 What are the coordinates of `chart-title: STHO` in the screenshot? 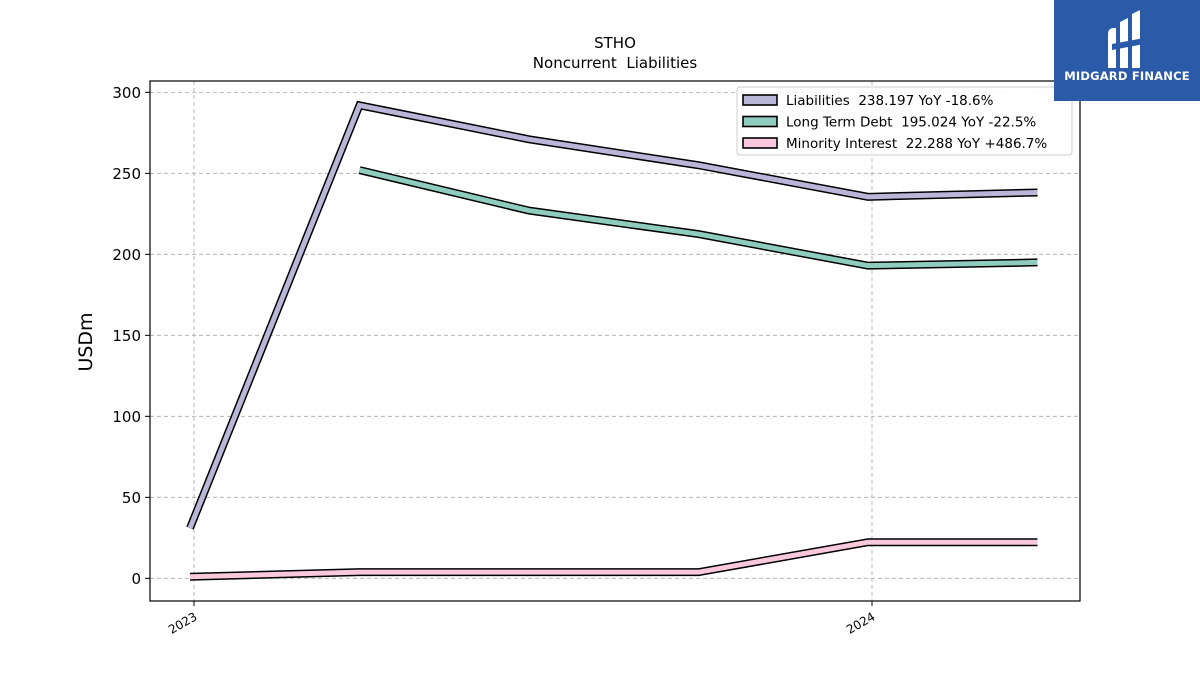 It's located at (615, 43).